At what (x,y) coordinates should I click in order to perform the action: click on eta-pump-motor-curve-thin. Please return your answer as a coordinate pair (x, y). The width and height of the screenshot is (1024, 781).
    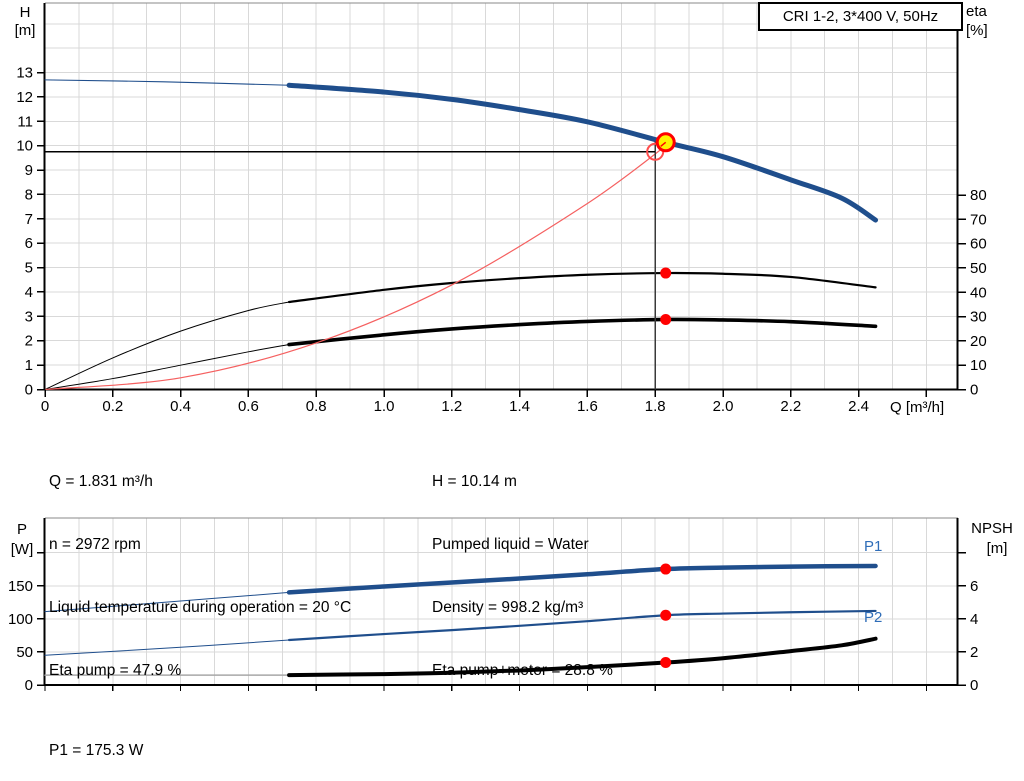
    Looking at the image, I should click on (167, 367).